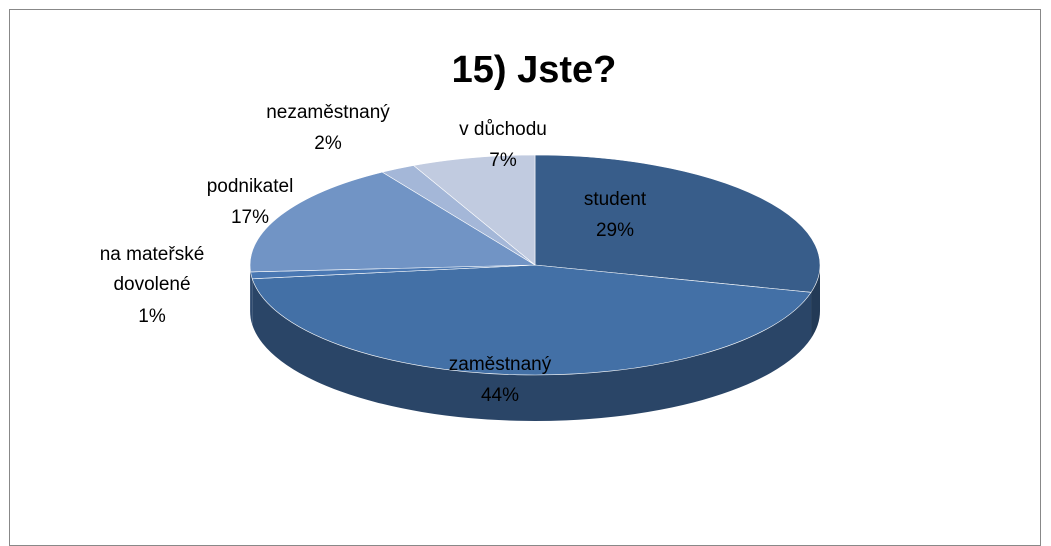  What do you see at coordinates (151, 284) in the screenshot?
I see `category-label-line: dovolené` at bounding box center [151, 284].